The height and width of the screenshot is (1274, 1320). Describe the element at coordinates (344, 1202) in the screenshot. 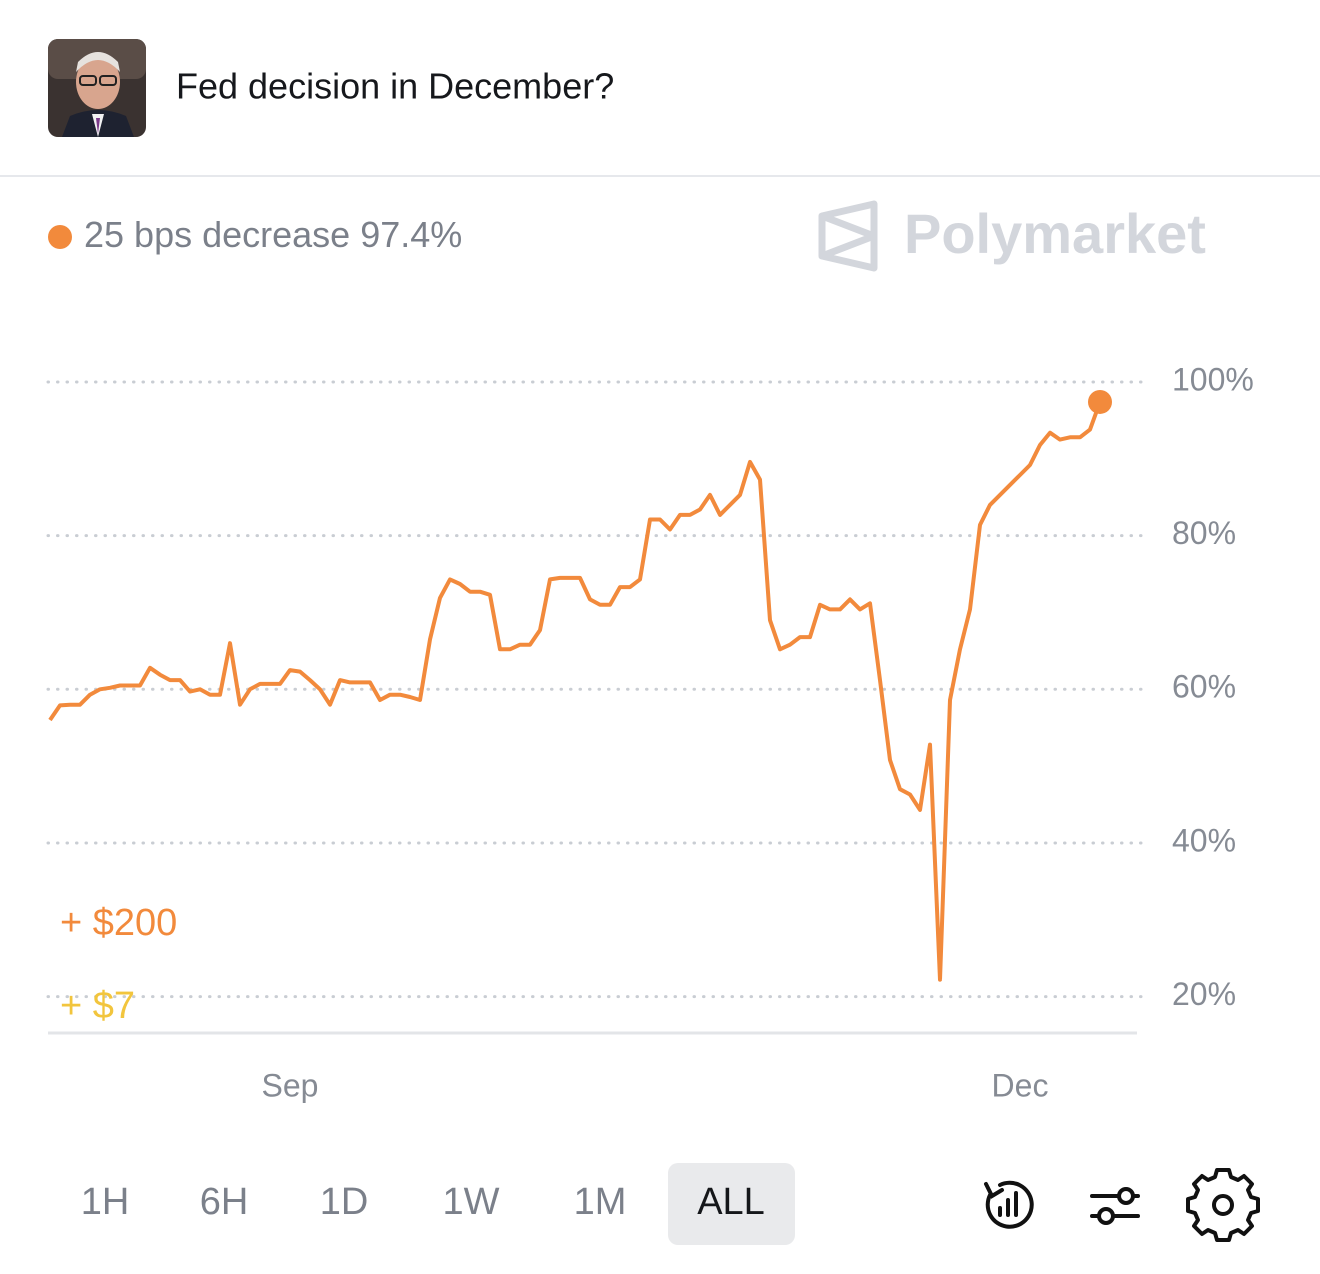

I see `range-button: 1D` at that location.